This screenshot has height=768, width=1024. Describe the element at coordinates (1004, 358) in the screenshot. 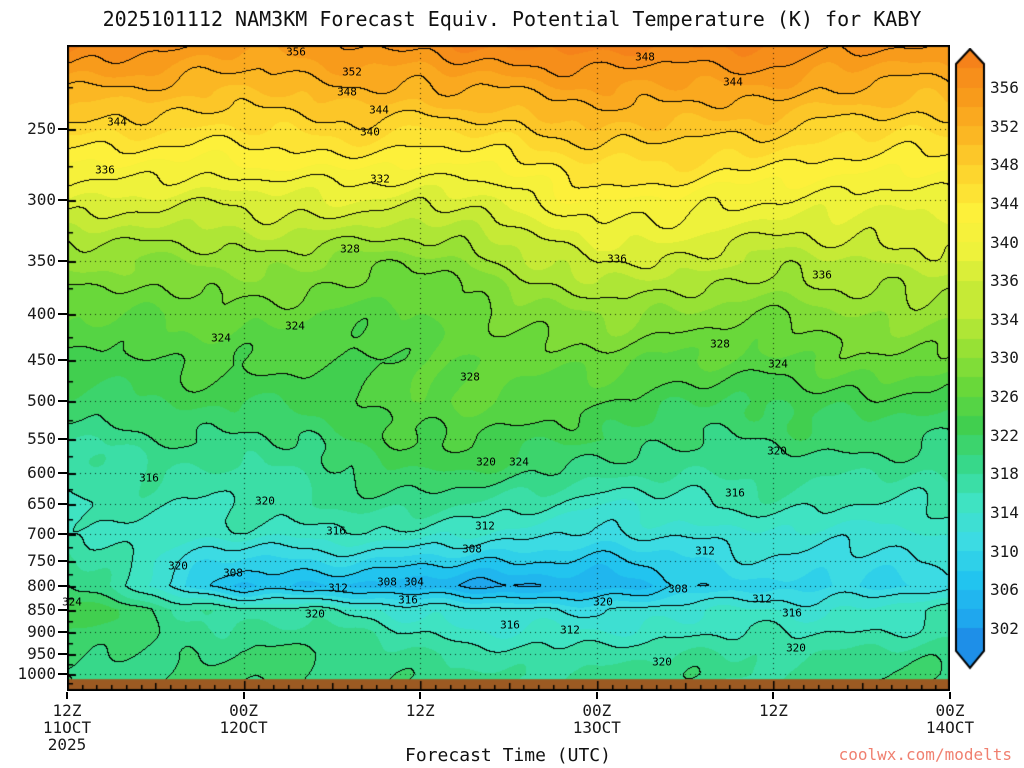

I see `colorbar-tick-label: 330` at that location.